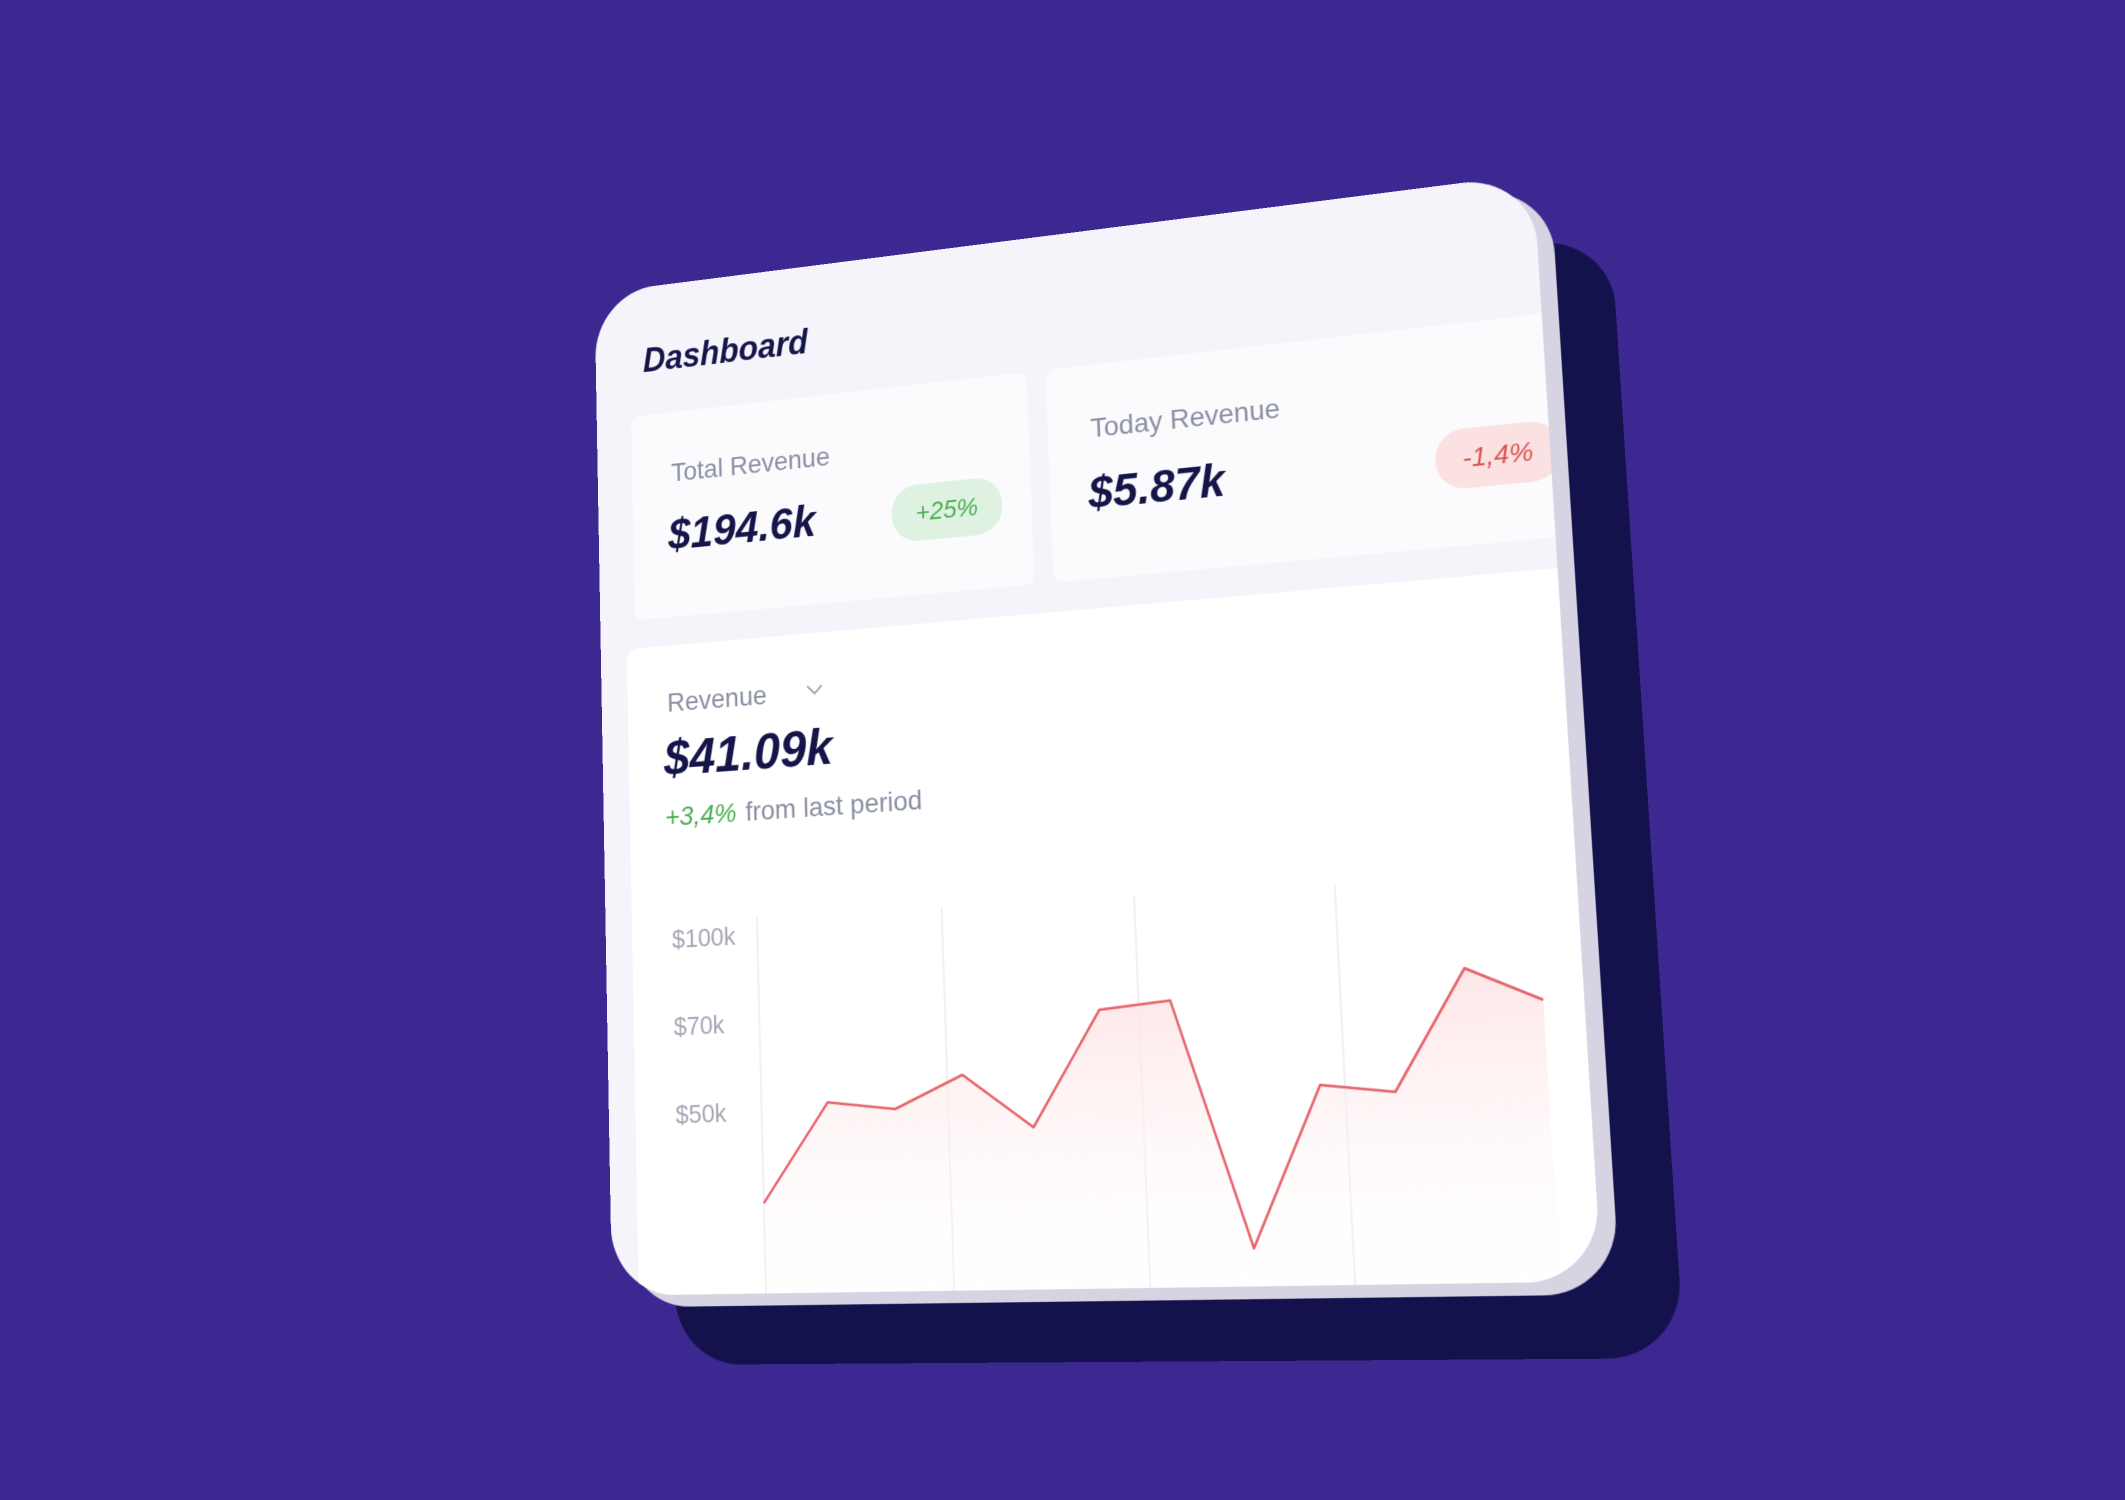  Describe the element at coordinates (704, 938) in the screenshot. I see `y-tick-label: $100k` at that location.